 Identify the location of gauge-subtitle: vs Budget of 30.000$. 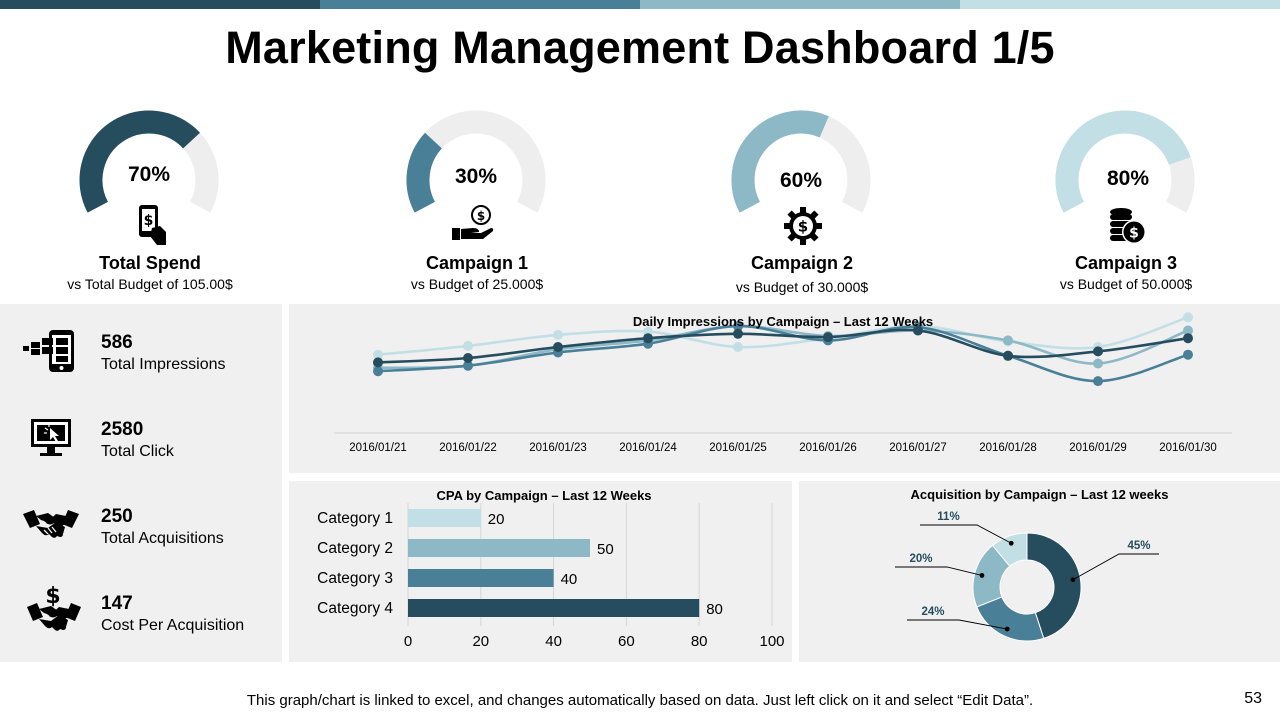
(802, 287).